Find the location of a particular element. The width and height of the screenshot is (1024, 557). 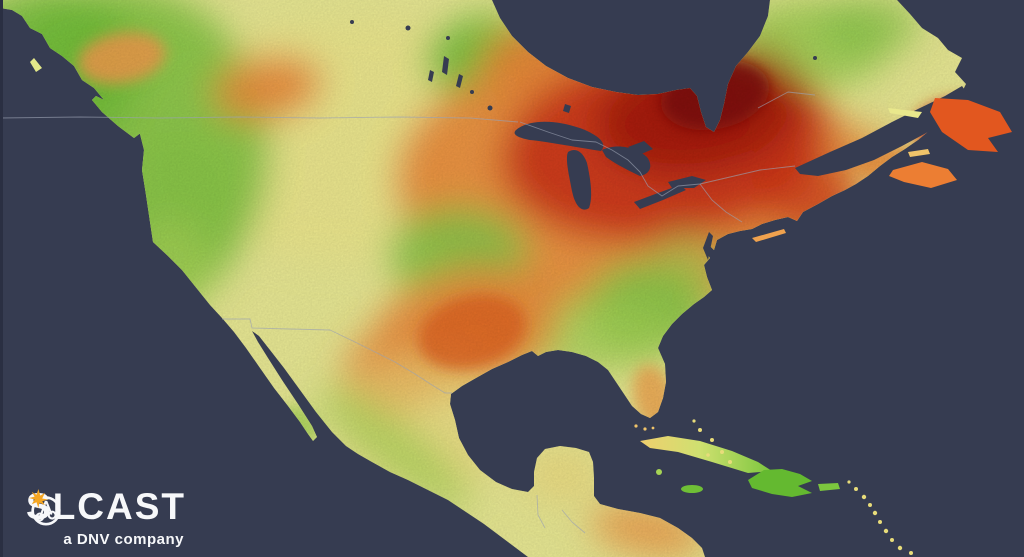

isla-de-la-juventud is located at coordinates (659, 472).